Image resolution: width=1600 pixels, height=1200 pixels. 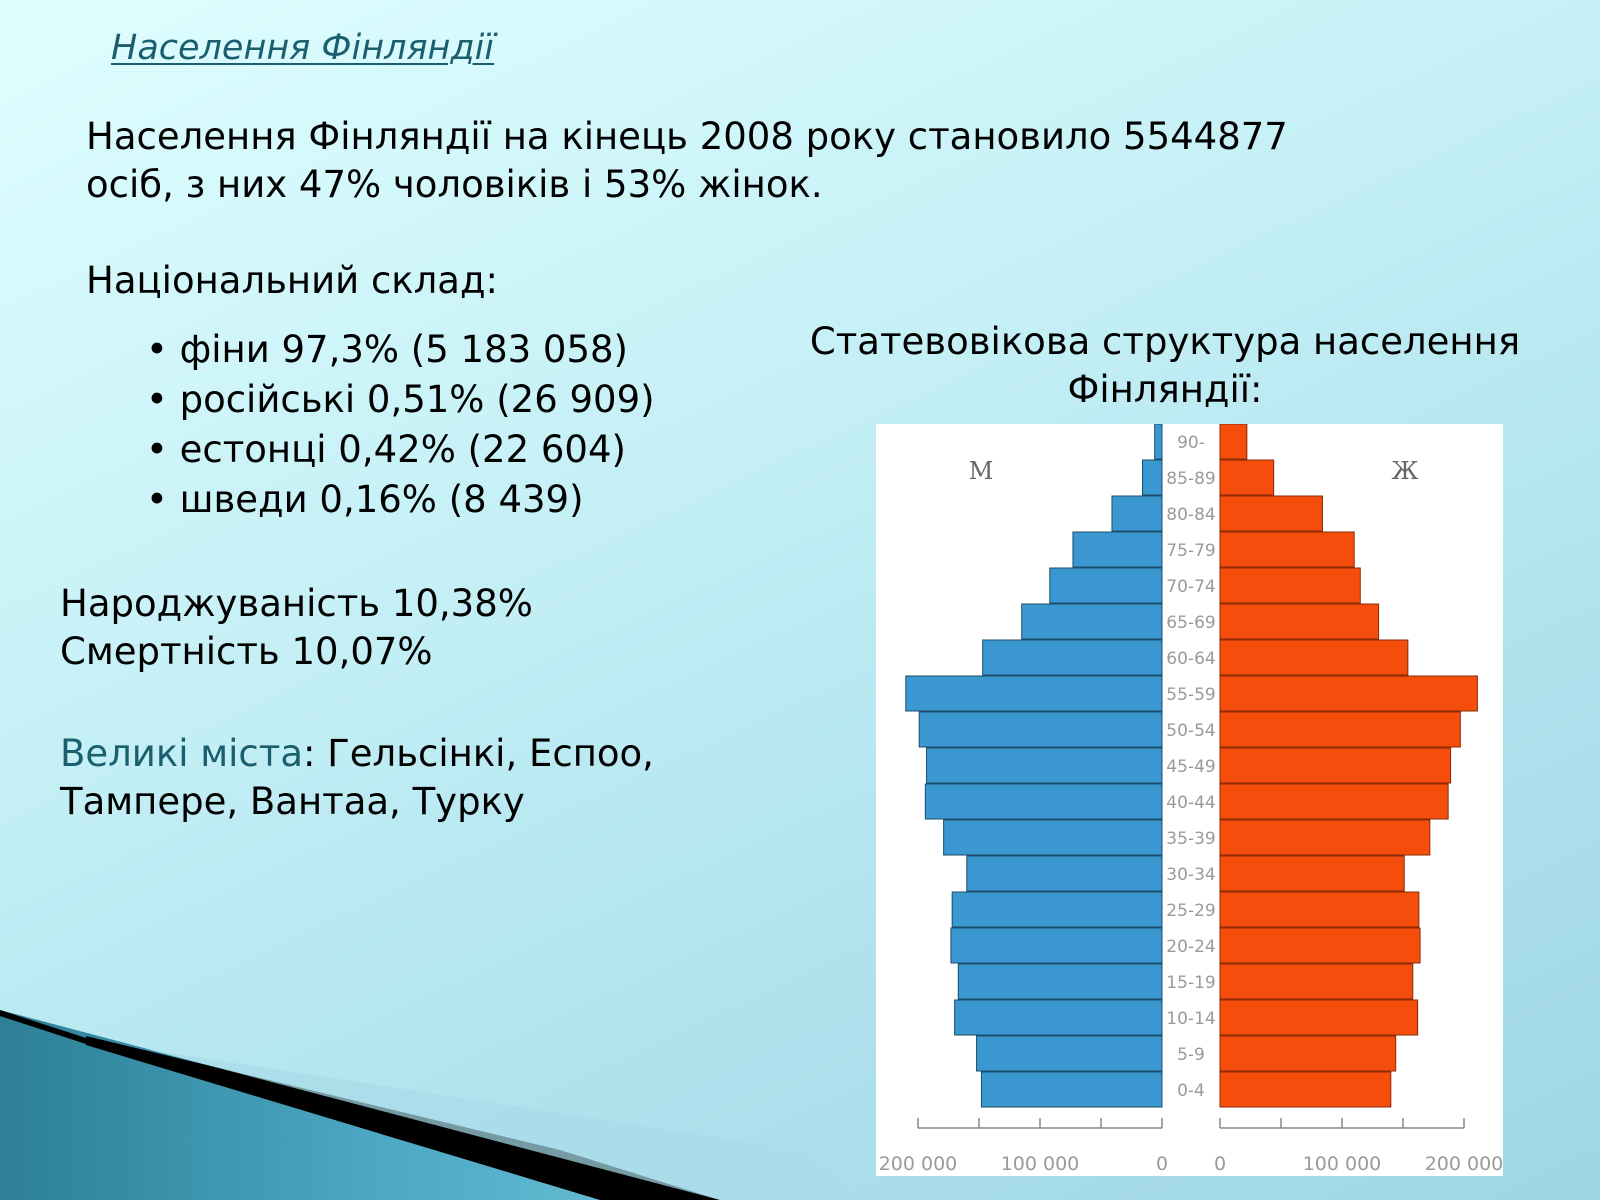 What do you see at coordinates (400, 500) in the screenshot?
I see `list-item: шведи 0,16% (8 439)` at bounding box center [400, 500].